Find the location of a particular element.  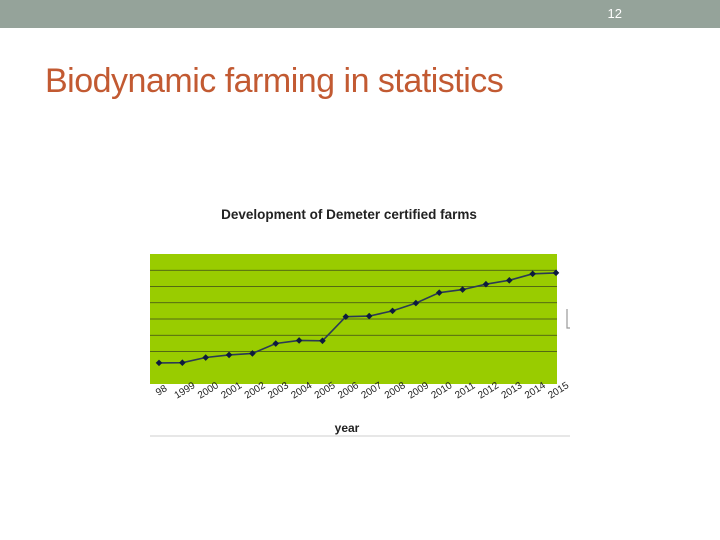

data-point-2008 is located at coordinates (392, 311).